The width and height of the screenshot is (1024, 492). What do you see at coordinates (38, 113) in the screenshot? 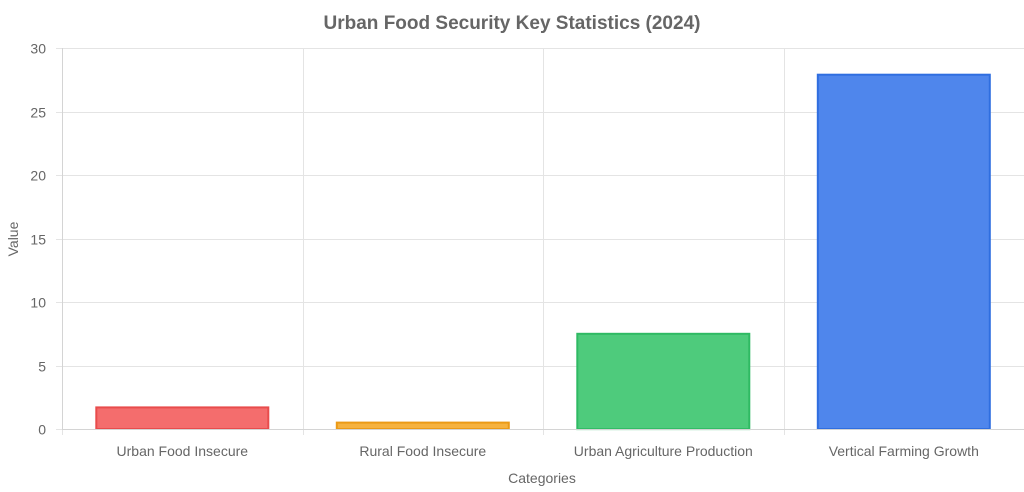
I see `y-tick-label: 25` at bounding box center [38, 113].